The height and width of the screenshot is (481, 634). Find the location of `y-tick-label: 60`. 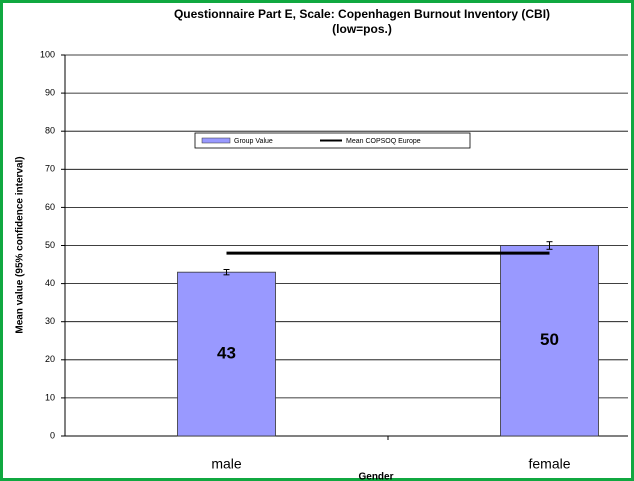

y-tick-label: 60 is located at coordinates (50, 207).